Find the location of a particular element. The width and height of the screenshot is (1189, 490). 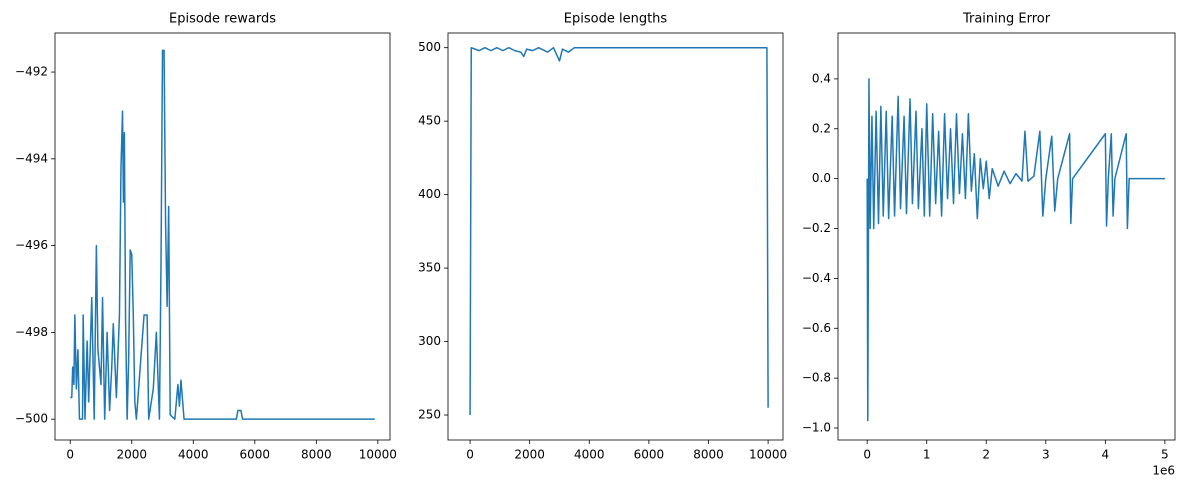

y-tick-label: −500 is located at coordinates (31, 419).